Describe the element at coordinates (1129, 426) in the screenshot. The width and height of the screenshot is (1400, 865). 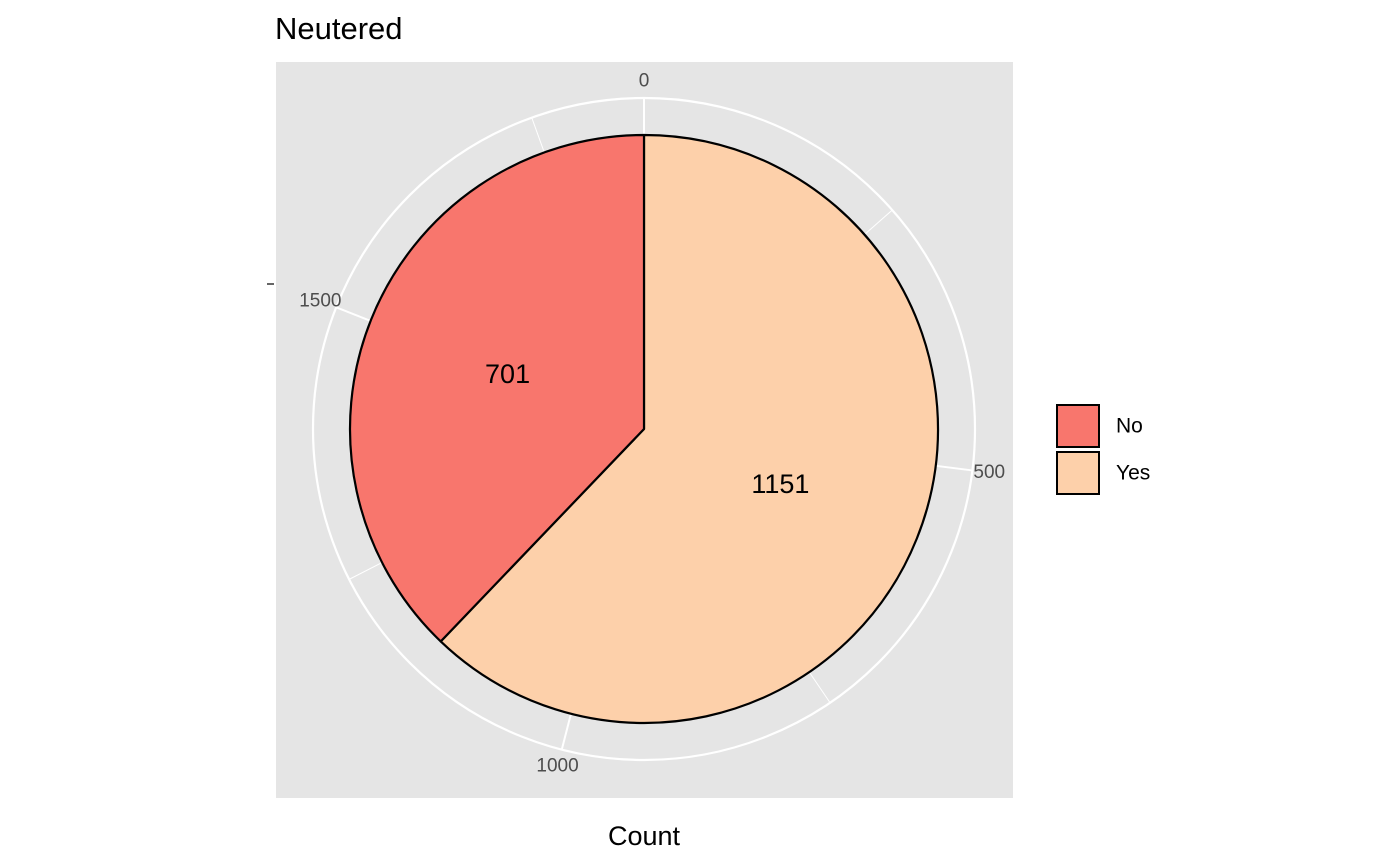
I see `legend-label-no: No` at that location.